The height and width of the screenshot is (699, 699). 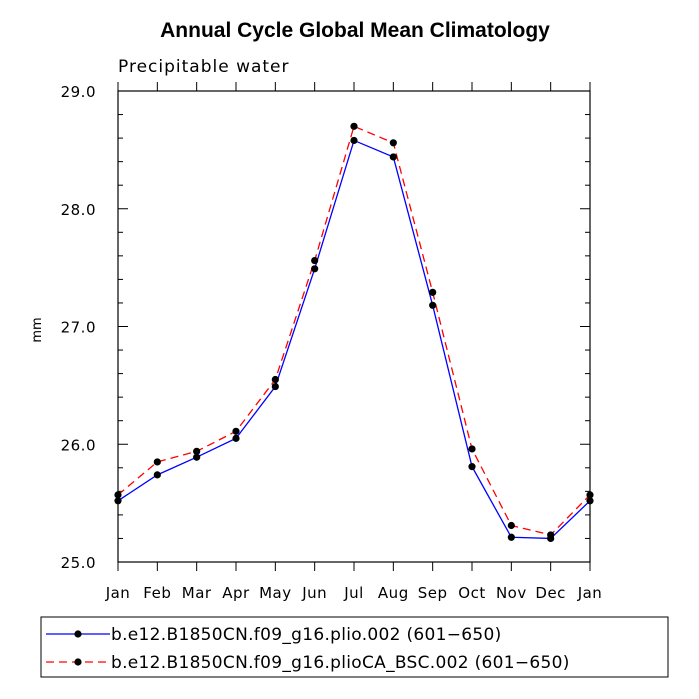 I want to click on y-tick-label: 25.0, so click(x=78, y=563).